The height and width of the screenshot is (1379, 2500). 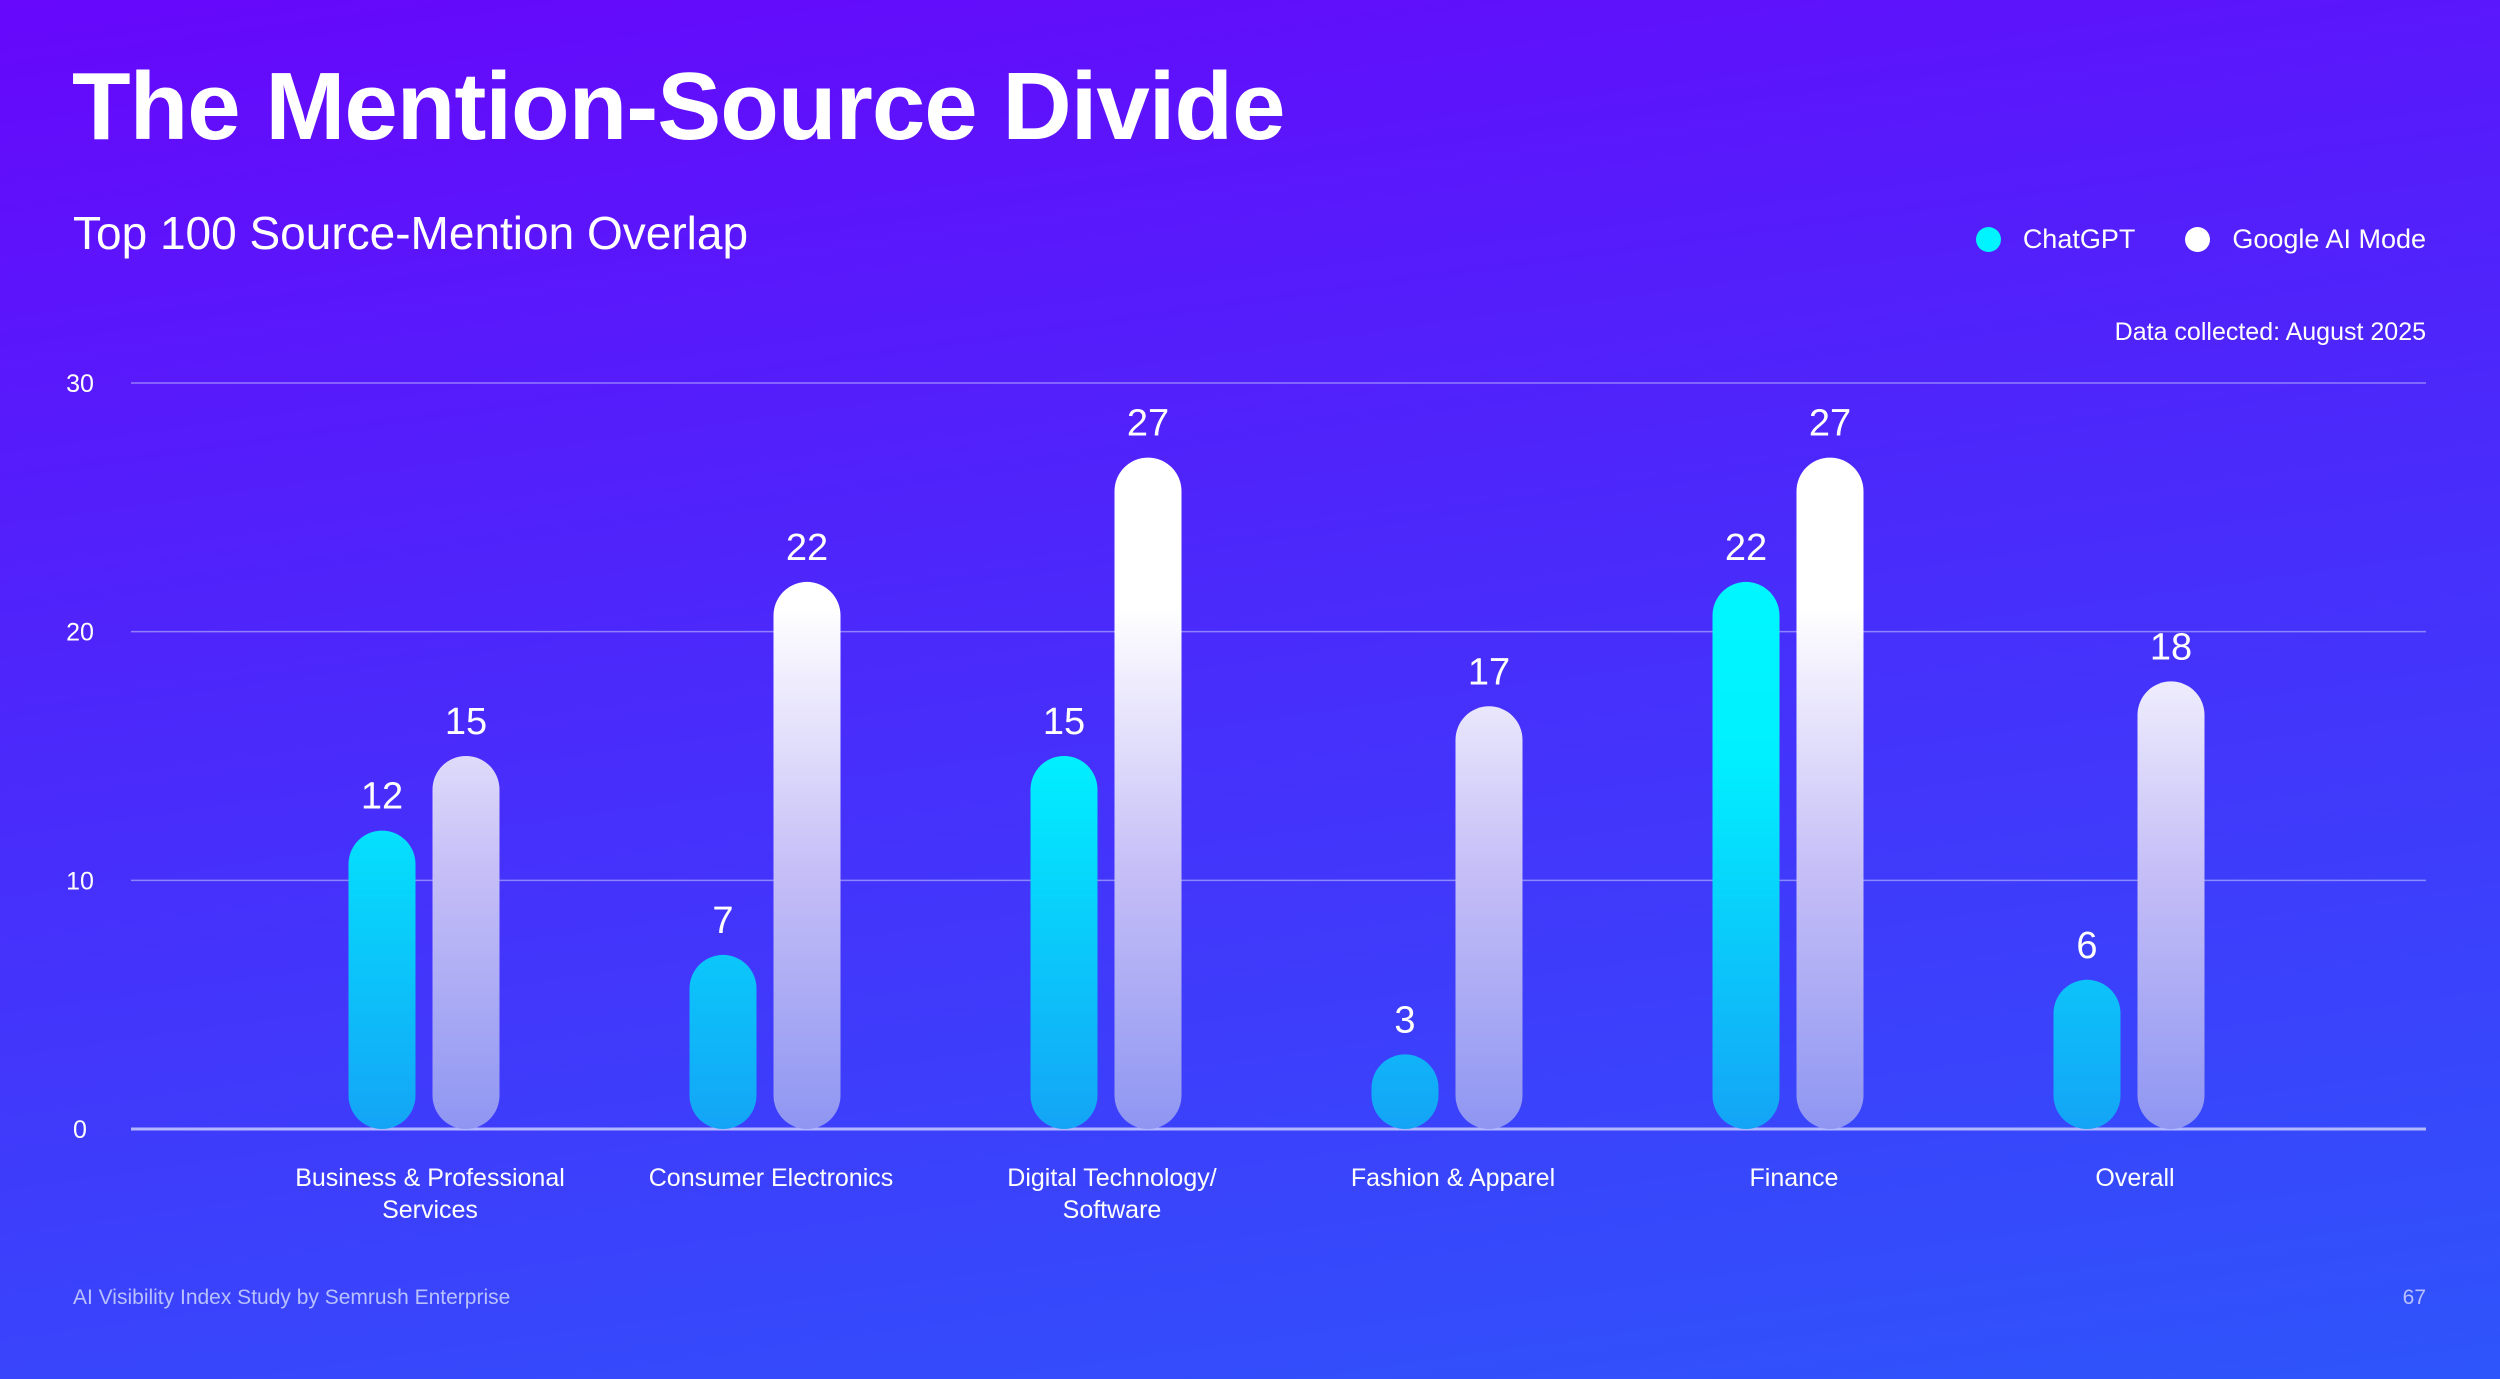 I want to click on x-category-label: Digital Technology/, so click(x=1111, y=1178).